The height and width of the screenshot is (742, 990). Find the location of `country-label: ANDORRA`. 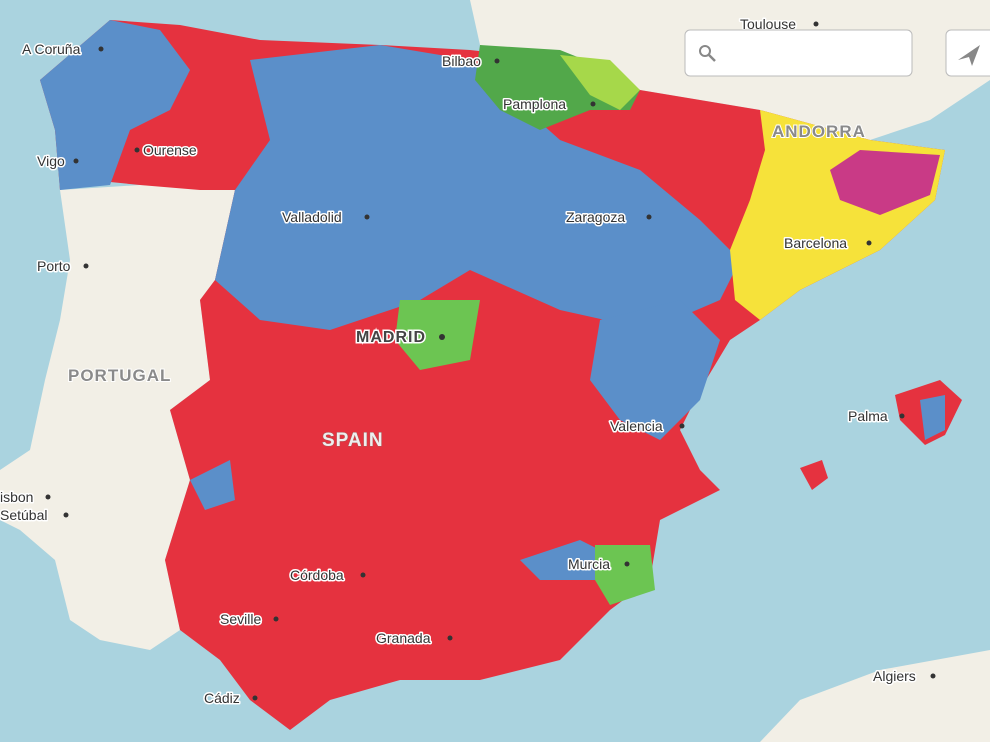

country-label: ANDORRA is located at coordinates (819, 131).